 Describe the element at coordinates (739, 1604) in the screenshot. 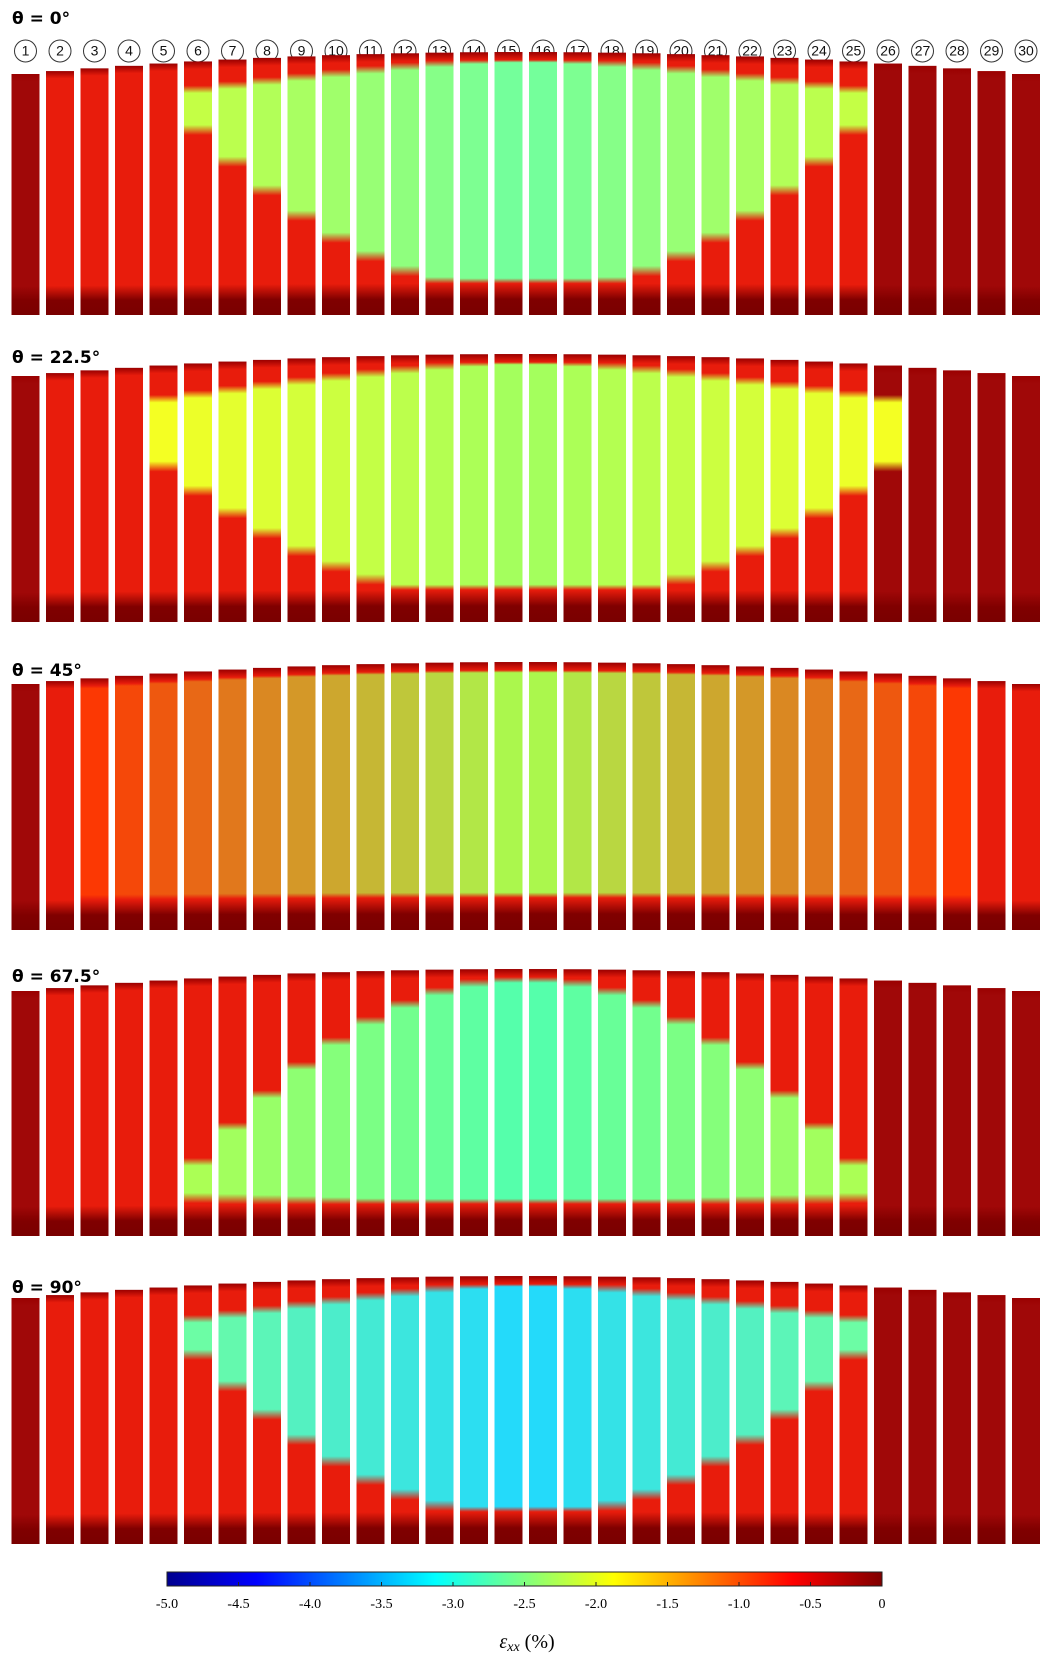

I see `colorbar-tick-label: -1.0` at that location.